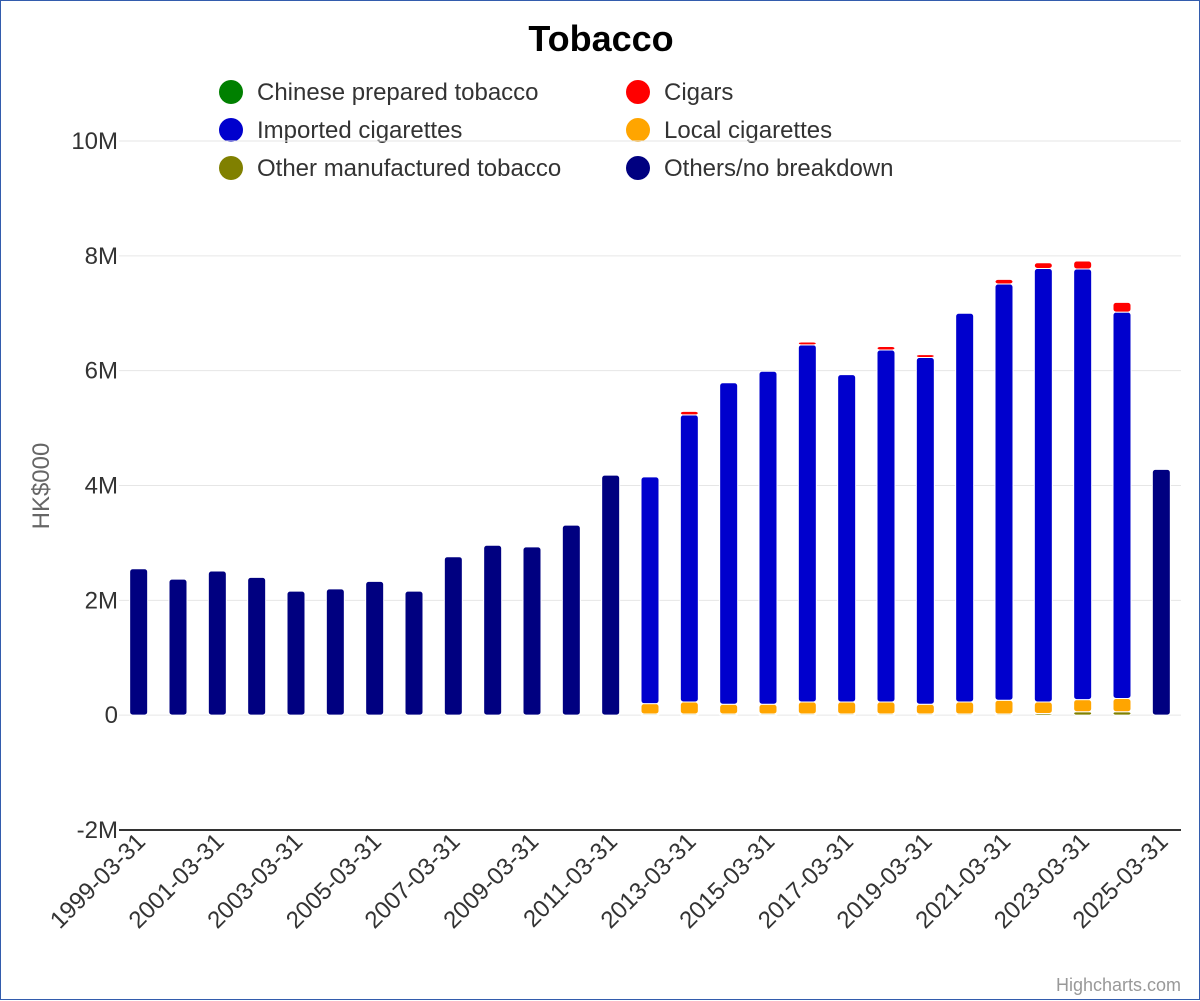 The image size is (1200, 1001). What do you see at coordinates (759, 168) in the screenshot?
I see `legend-item-others-no-breakdown: Others/no breakdown` at bounding box center [759, 168].